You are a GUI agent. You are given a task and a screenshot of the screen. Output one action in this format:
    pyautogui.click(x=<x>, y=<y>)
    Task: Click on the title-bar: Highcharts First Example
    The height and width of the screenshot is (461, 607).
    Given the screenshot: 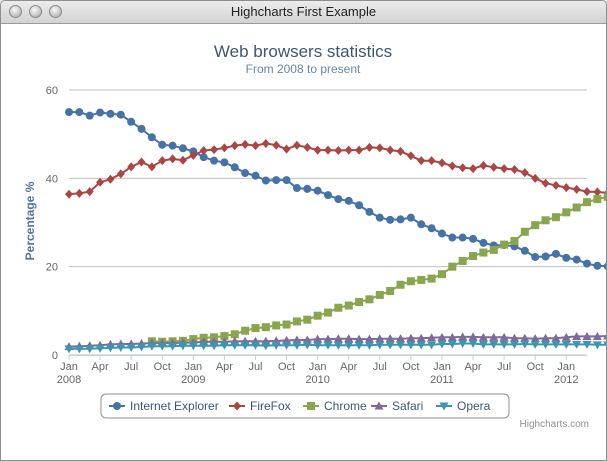 What is the action you would take?
    pyautogui.click(x=303, y=12)
    